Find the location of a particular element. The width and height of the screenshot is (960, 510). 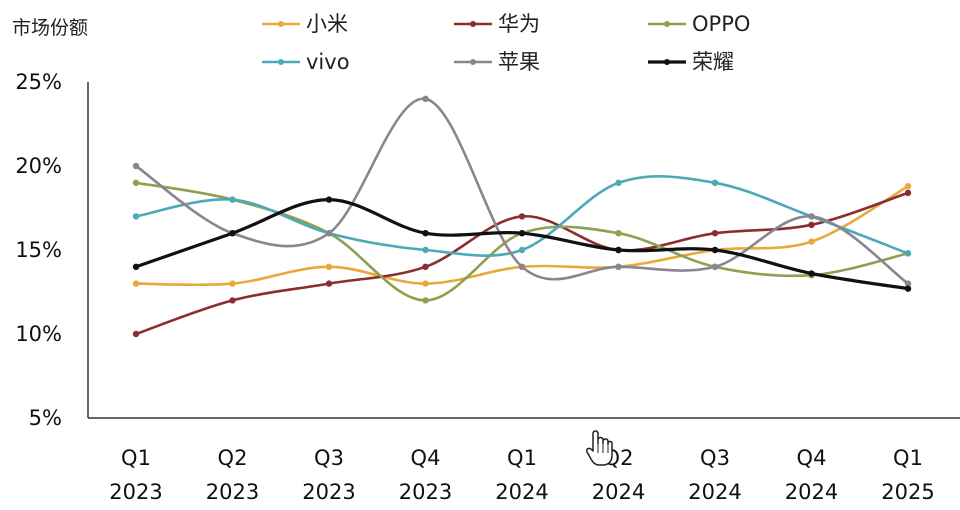

legend-item: 苹果 is located at coordinates (497, 62).